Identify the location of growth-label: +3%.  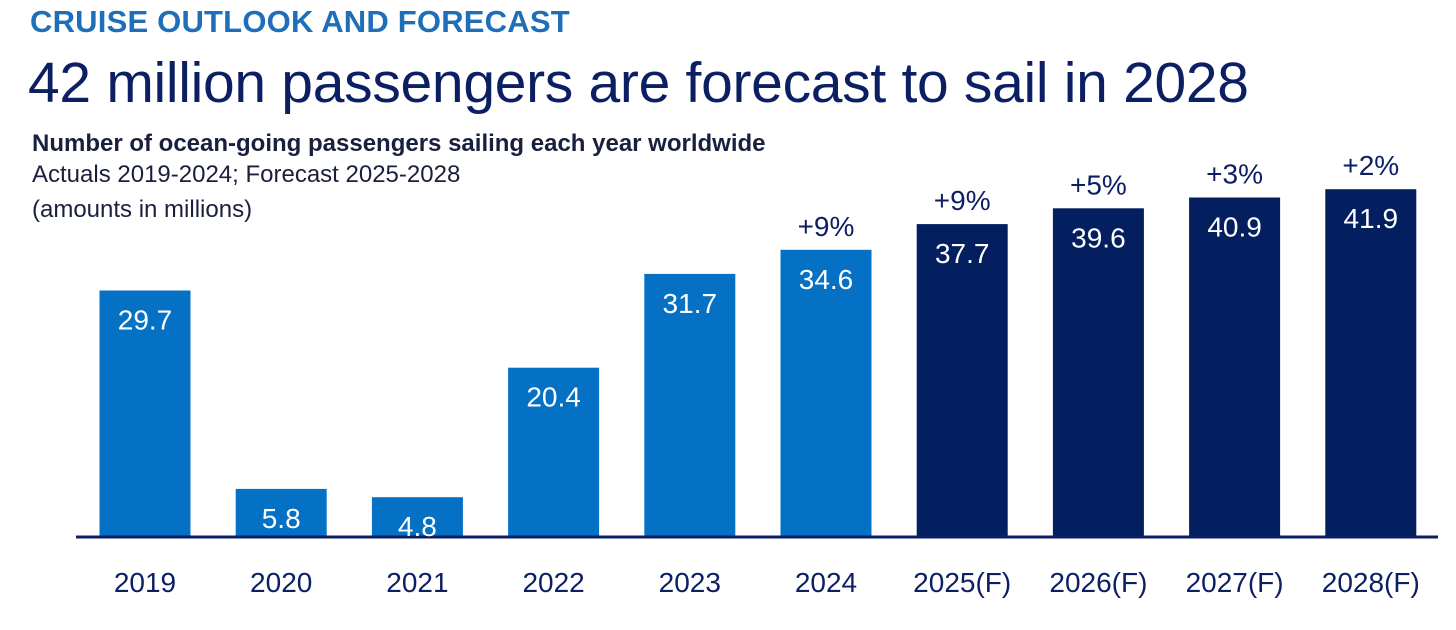
(1234, 174).